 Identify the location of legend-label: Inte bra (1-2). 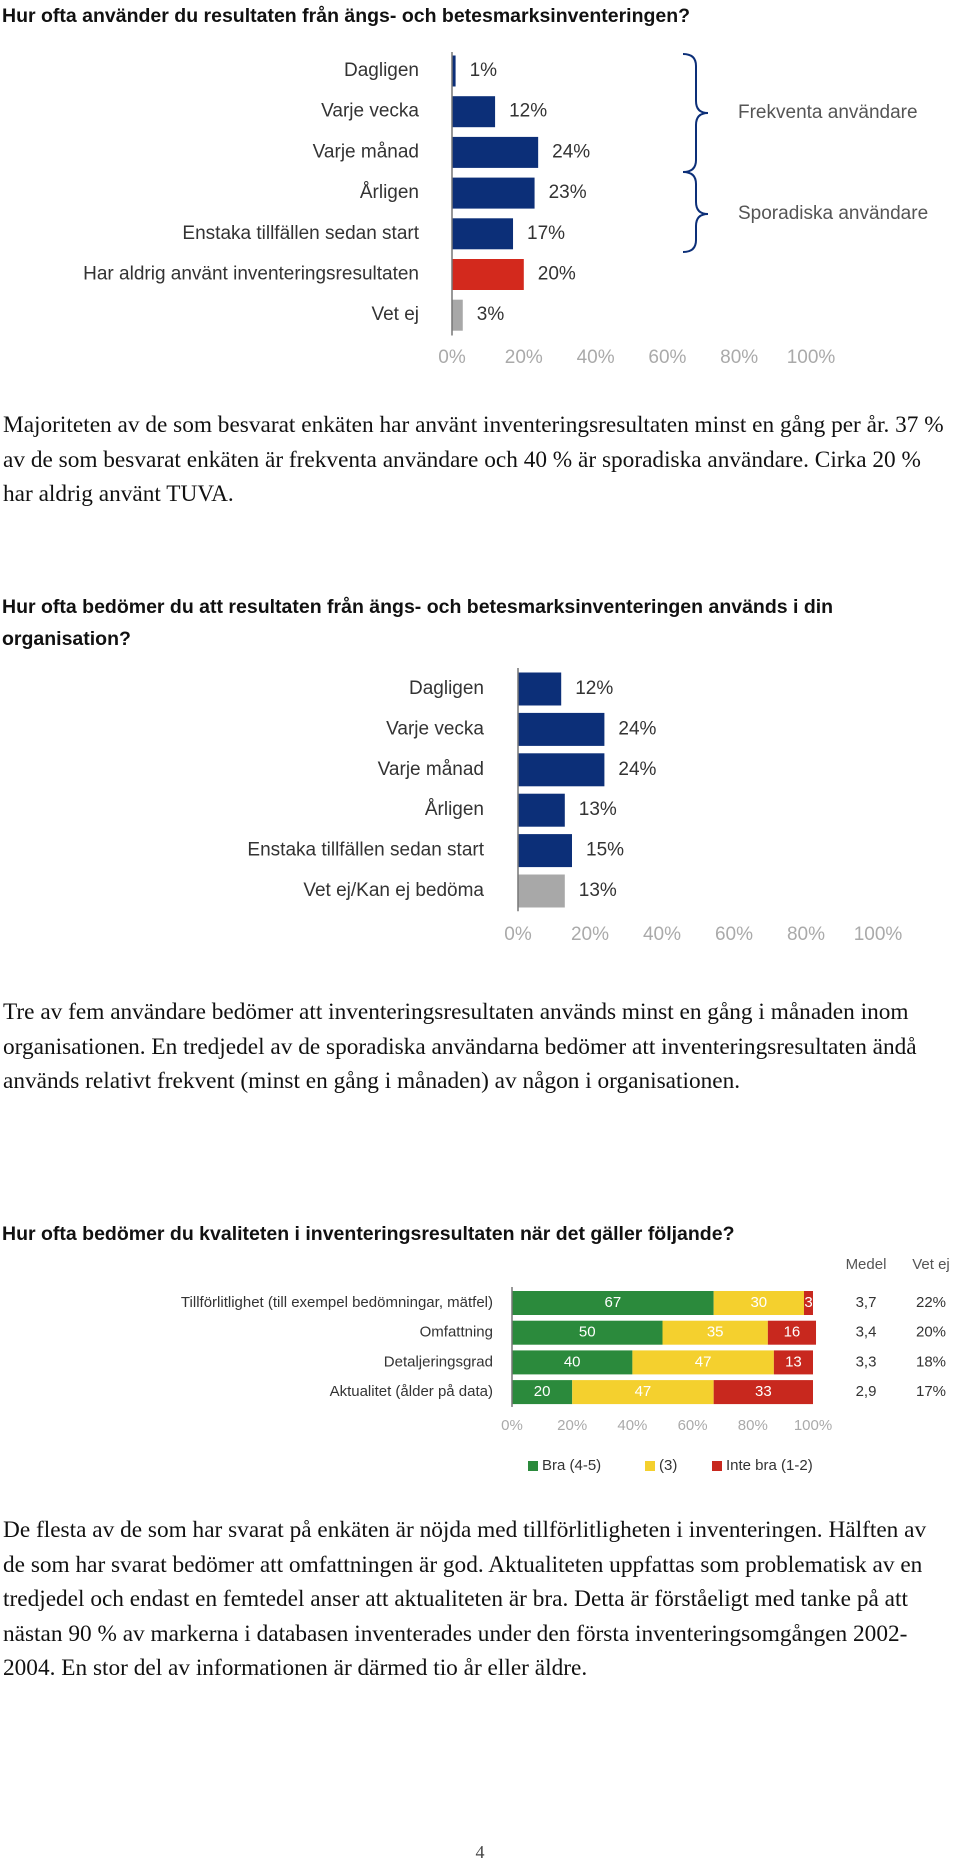
(769, 1465).